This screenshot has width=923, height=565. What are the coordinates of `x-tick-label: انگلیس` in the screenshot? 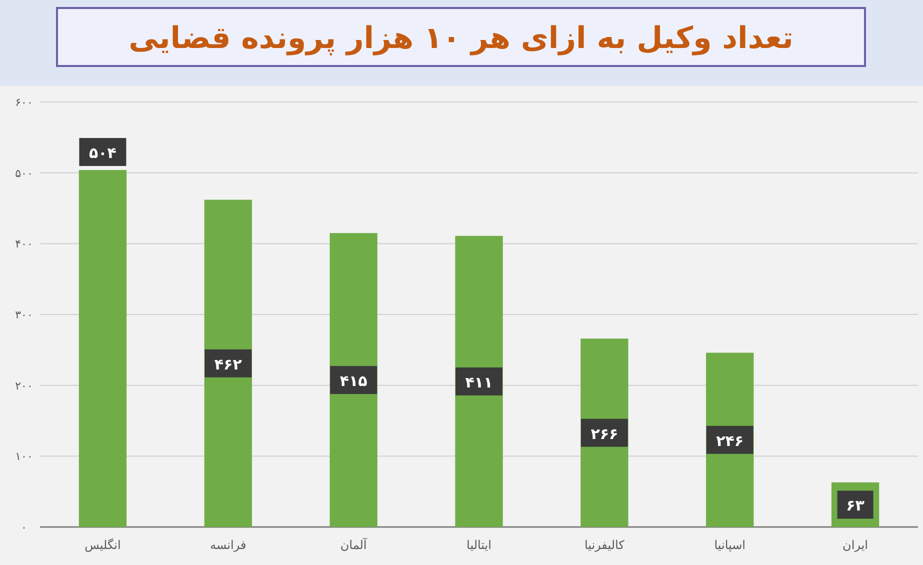 It's located at (102, 545).